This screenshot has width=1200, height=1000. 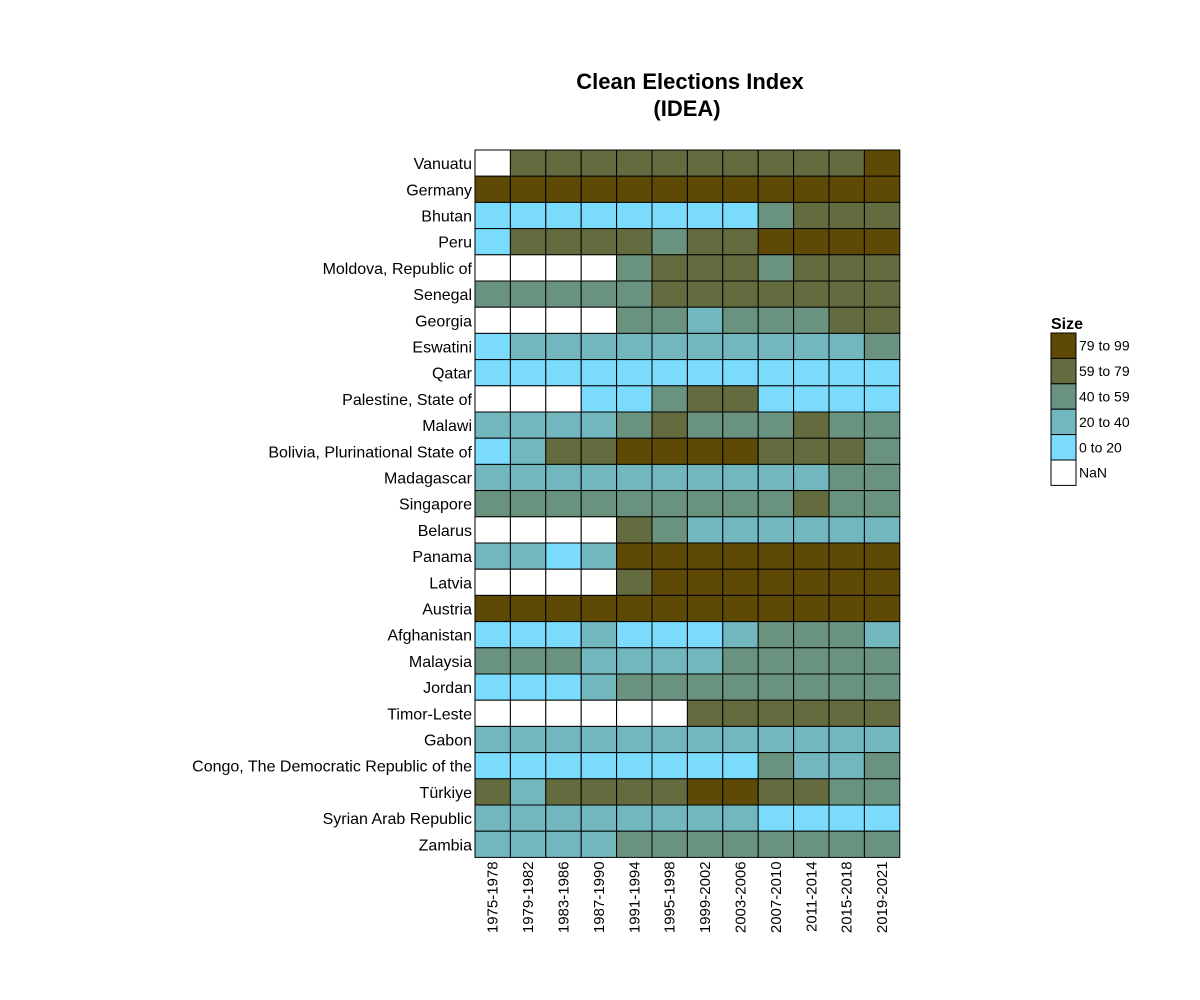 I want to click on legend-swatch, so click(x=1063, y=396).